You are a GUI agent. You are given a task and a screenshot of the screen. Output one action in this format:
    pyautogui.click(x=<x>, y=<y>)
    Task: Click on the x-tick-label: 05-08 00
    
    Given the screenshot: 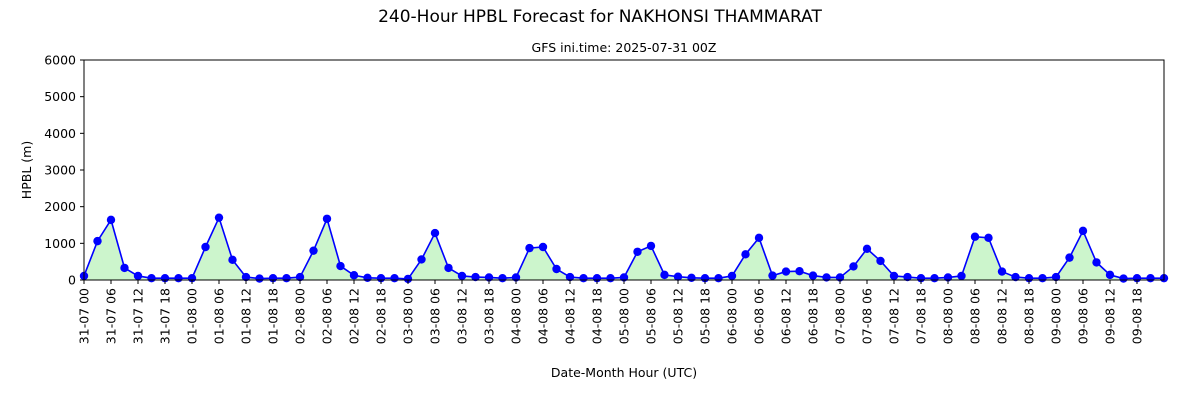 What is the action you would take?
    pyautogui.click(x=624, y=316)
    